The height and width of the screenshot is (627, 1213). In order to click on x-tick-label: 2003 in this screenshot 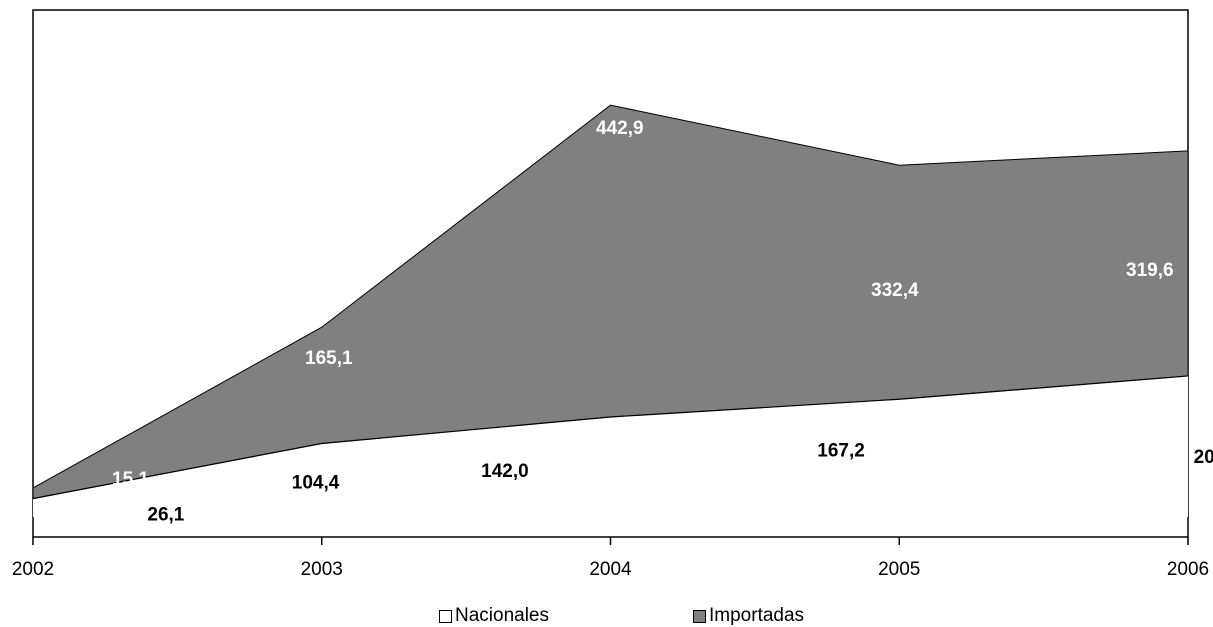, I will do `click(322, 569)`.